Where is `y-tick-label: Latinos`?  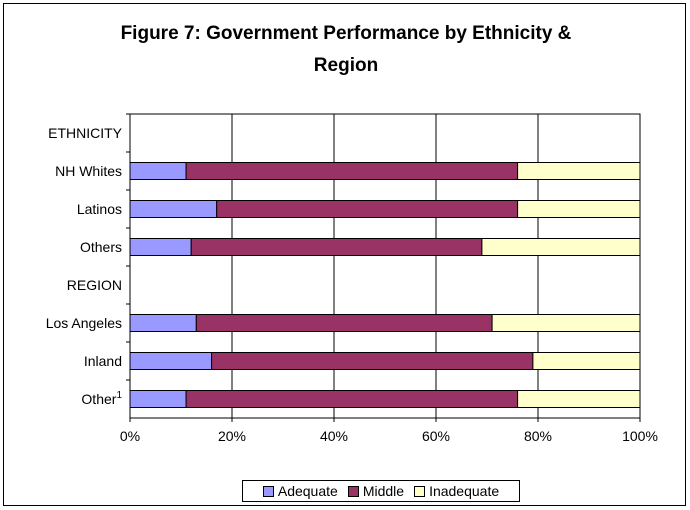 y-tick-label: Latinos is located at coordinates (99, 209).